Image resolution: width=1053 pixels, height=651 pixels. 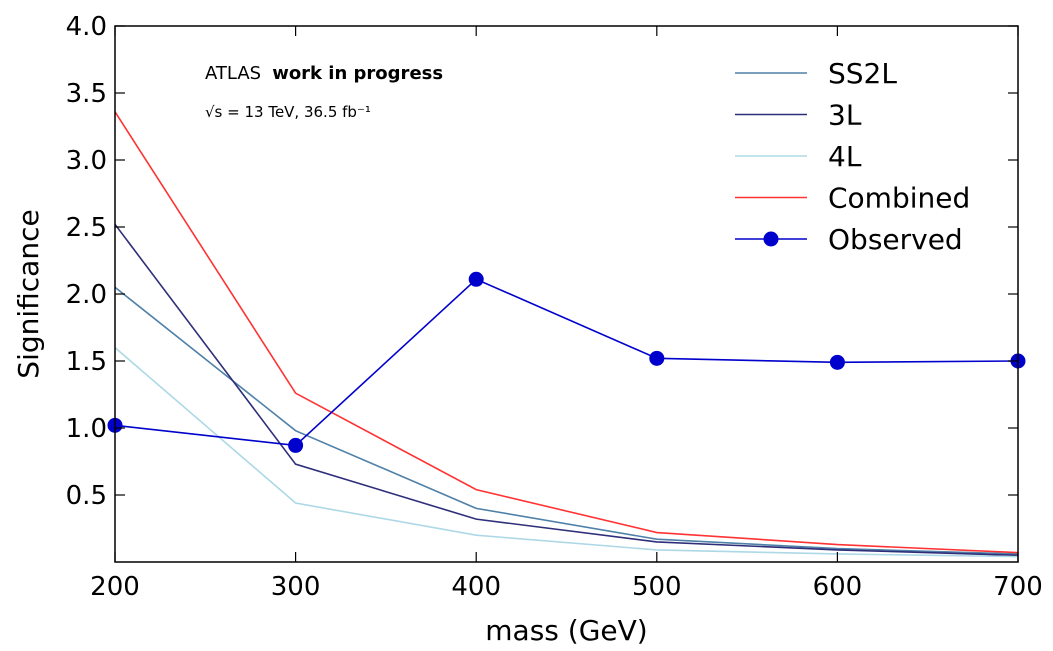 I want to click on legend-label-combined: Combined, so click(x=899, y=198).